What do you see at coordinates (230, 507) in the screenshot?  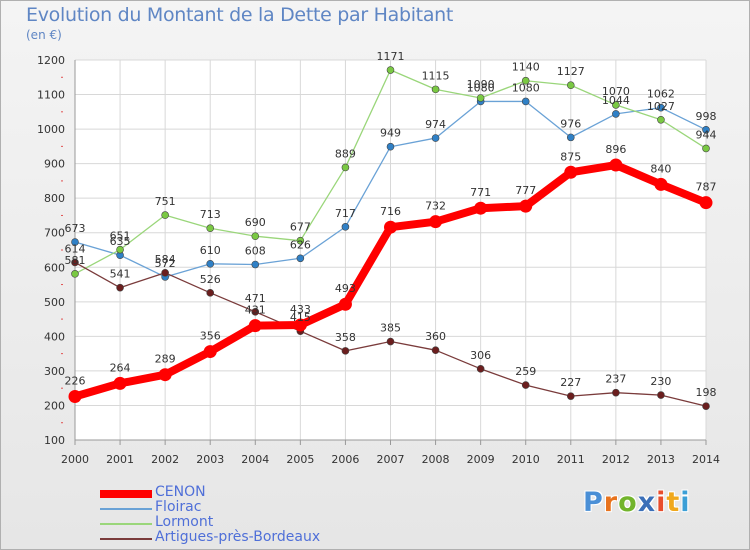 I see `legend-item: Floirac` at bounding box center [230, 507].